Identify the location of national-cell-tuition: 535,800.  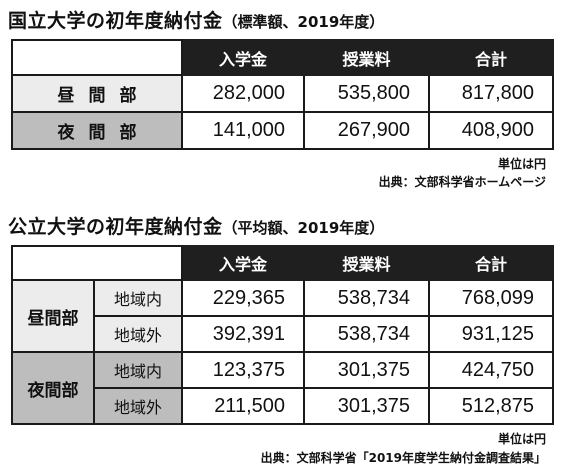
(366, 93).